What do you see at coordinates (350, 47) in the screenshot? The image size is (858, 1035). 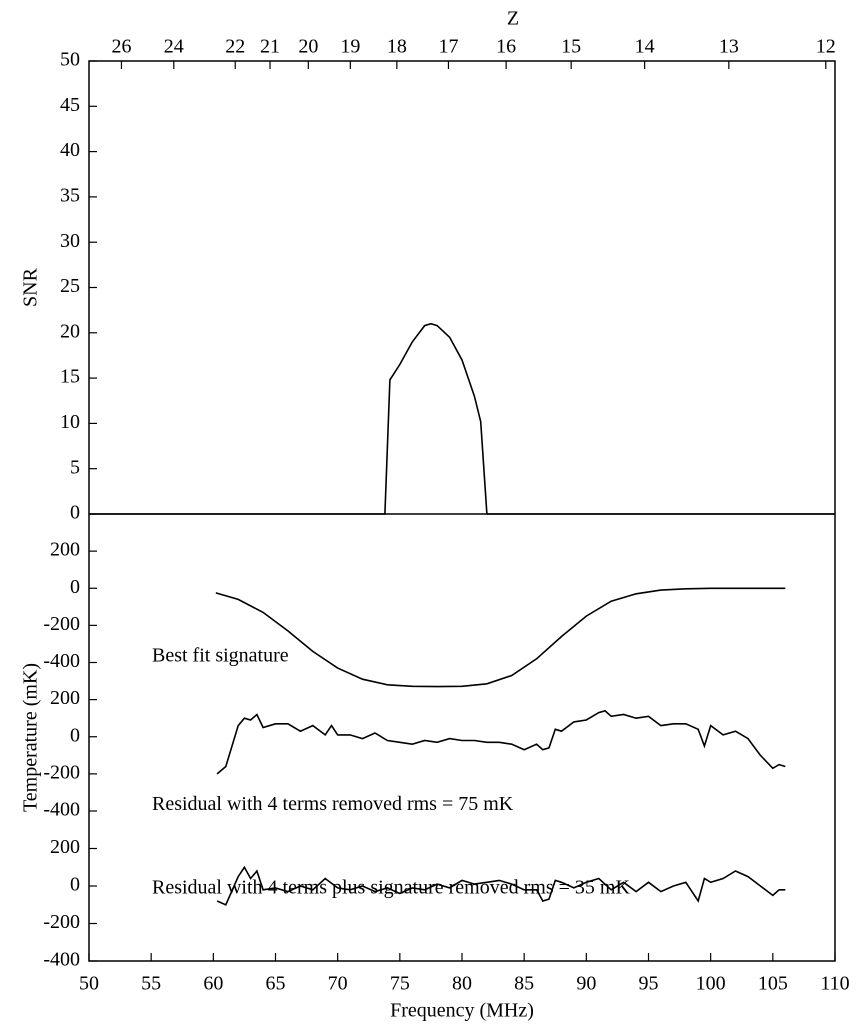 I see `x2-tick-label: 19` at bounding box center [350, 47].